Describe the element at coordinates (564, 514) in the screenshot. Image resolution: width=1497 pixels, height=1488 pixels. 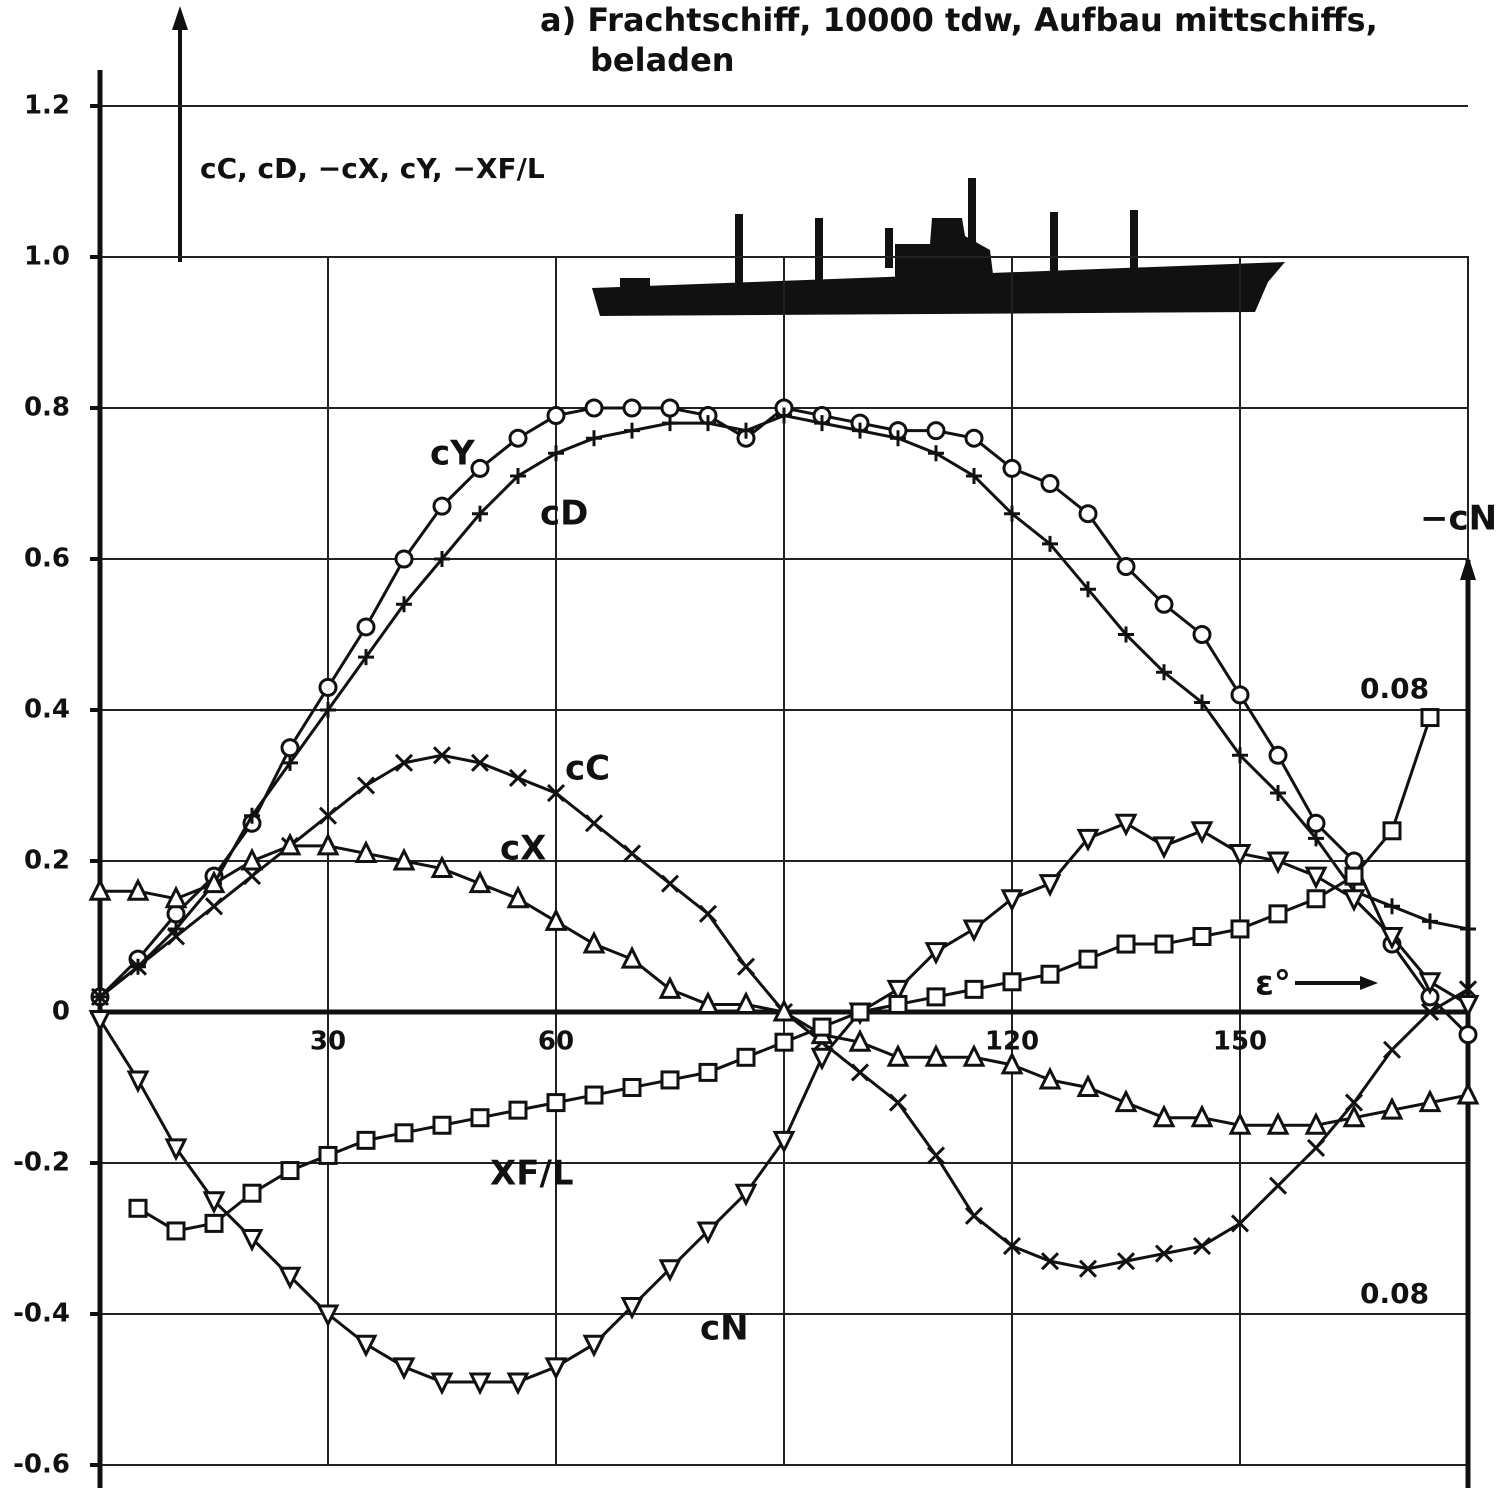
I see `series-label: cD` at that location.